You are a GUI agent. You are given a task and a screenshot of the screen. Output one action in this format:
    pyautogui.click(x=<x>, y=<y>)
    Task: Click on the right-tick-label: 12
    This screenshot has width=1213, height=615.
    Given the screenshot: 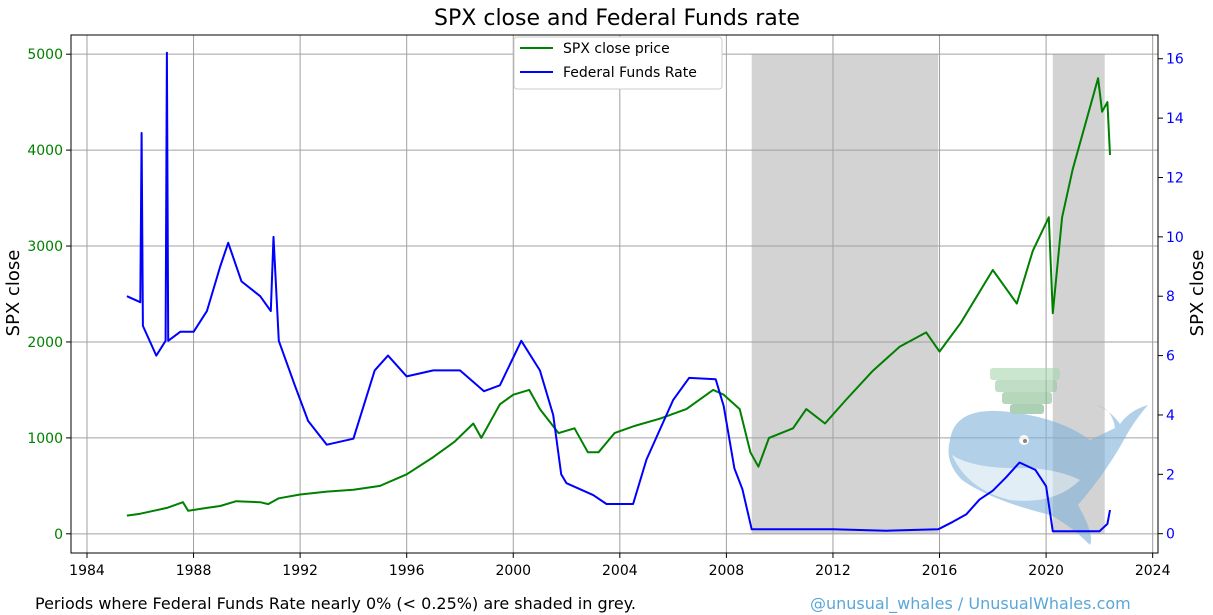 What is the action you would take?
    pyautogui.click(x=1175, y=178)
    